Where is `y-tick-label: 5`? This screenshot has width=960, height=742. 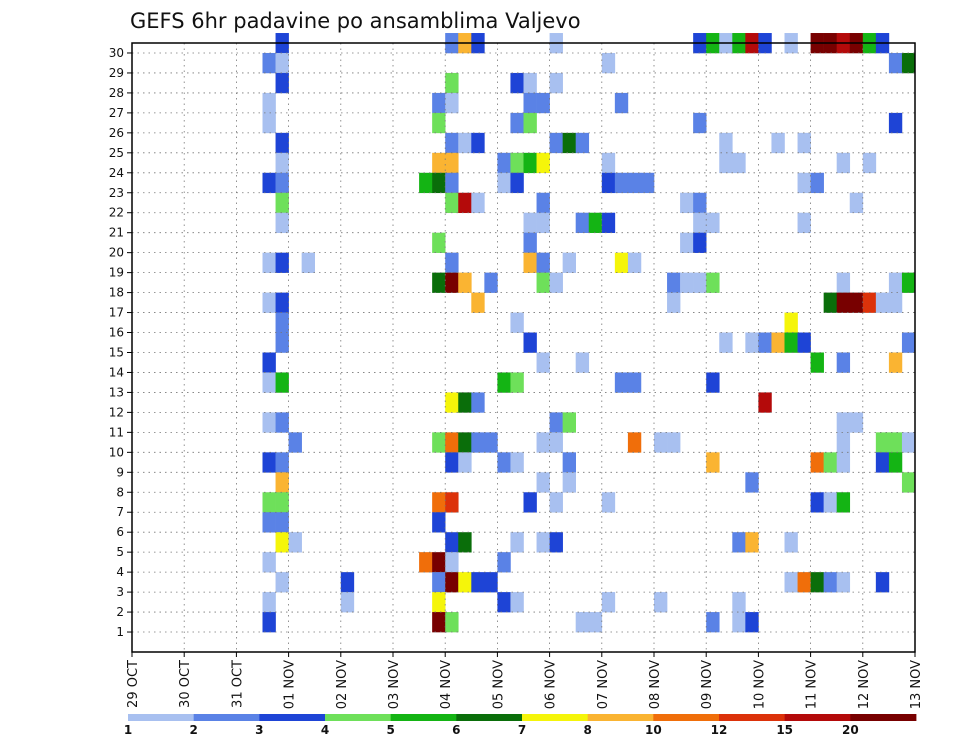 y-tick-label: 5 is located at coordinates (120, 552).